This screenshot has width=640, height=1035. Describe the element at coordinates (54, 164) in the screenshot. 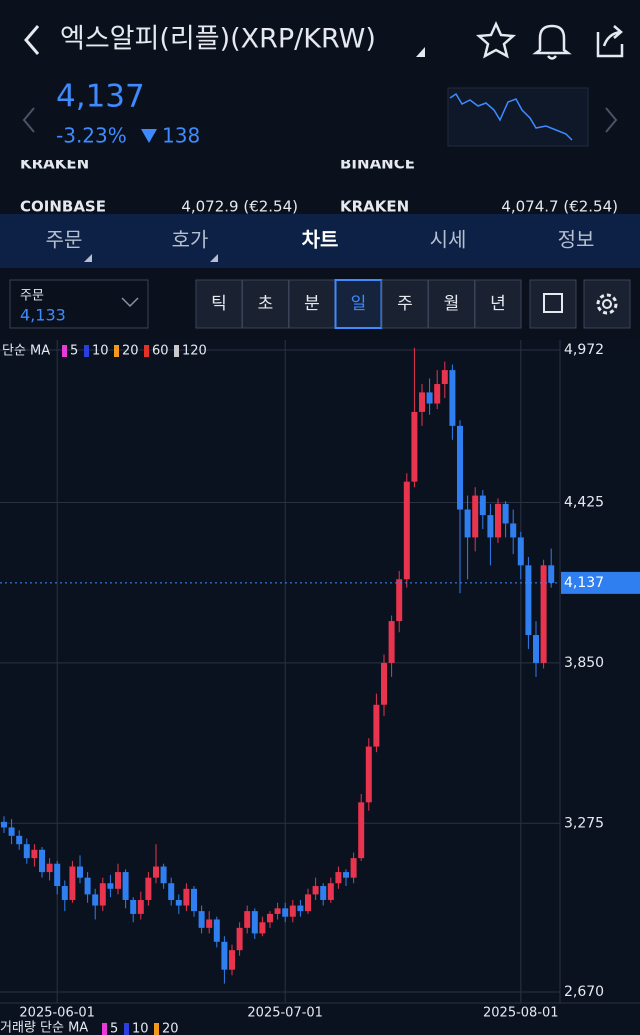

I see `exchange-name: KRAKEN` at that location.